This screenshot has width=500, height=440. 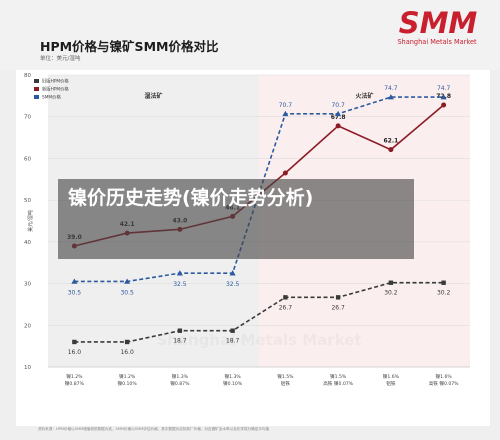 I want to click on y-tick-label: 60, so click(x=27, y=159).